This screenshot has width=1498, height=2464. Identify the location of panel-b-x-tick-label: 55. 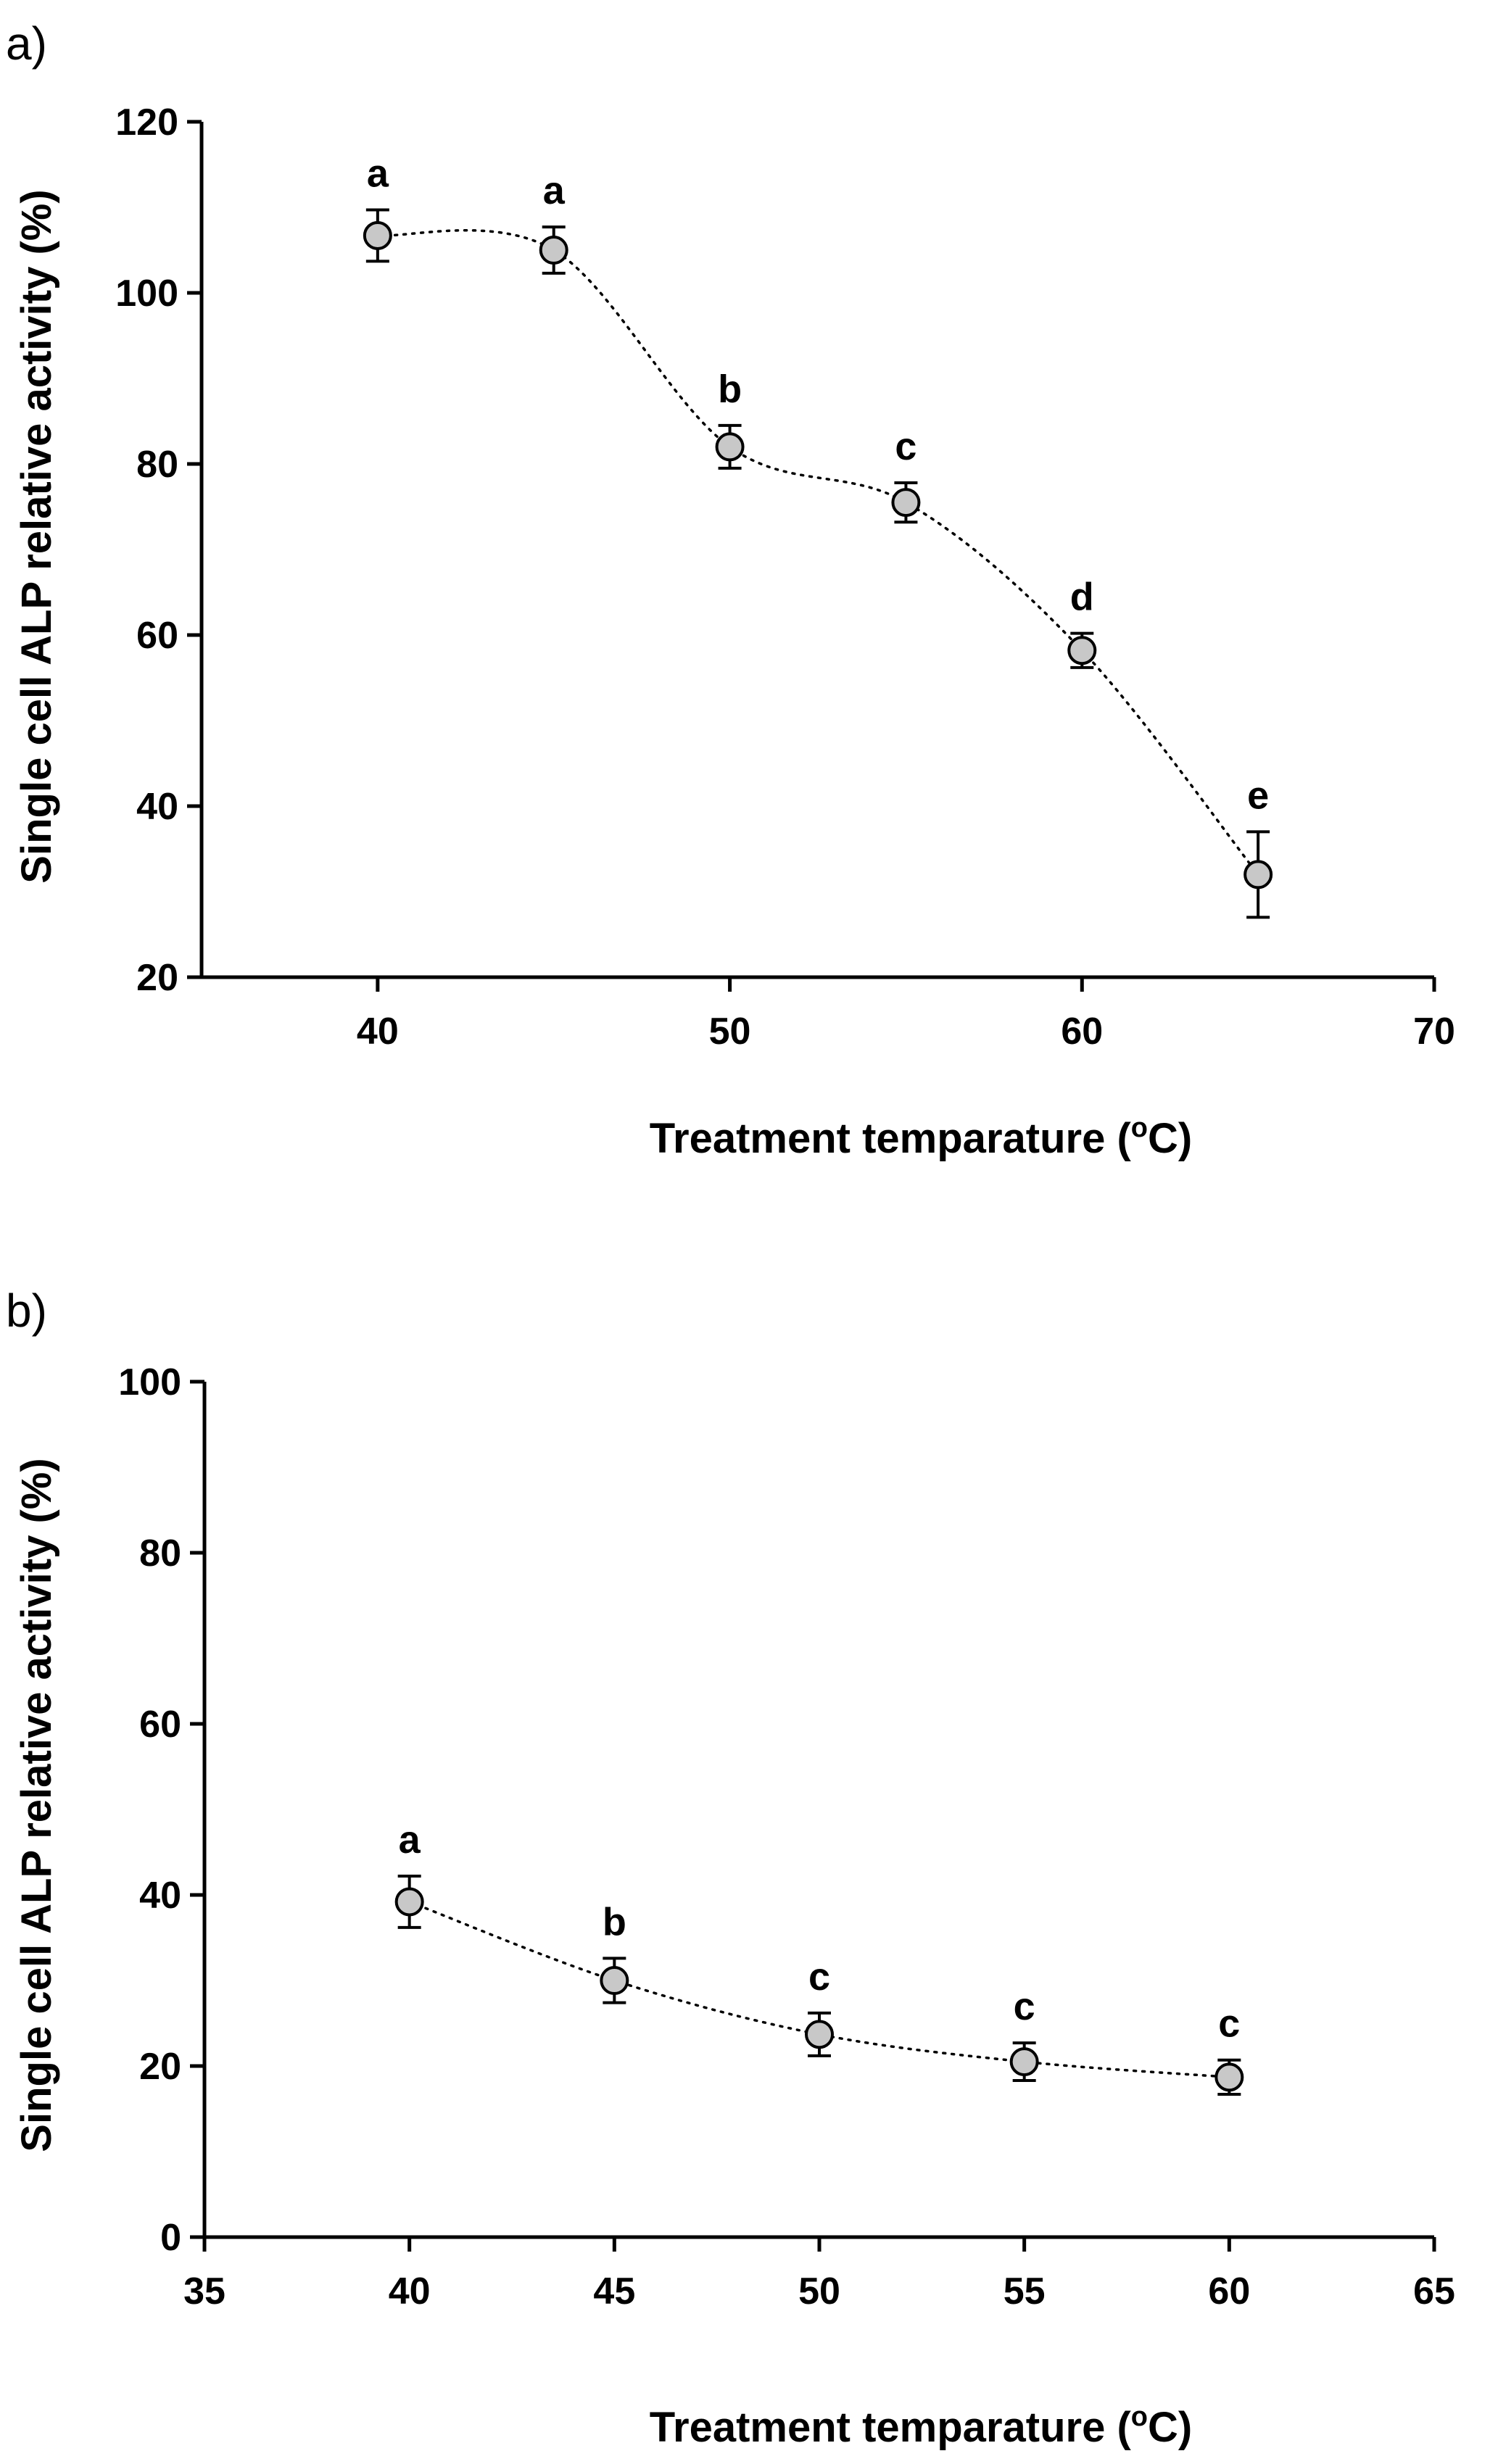
(1025, 2291).